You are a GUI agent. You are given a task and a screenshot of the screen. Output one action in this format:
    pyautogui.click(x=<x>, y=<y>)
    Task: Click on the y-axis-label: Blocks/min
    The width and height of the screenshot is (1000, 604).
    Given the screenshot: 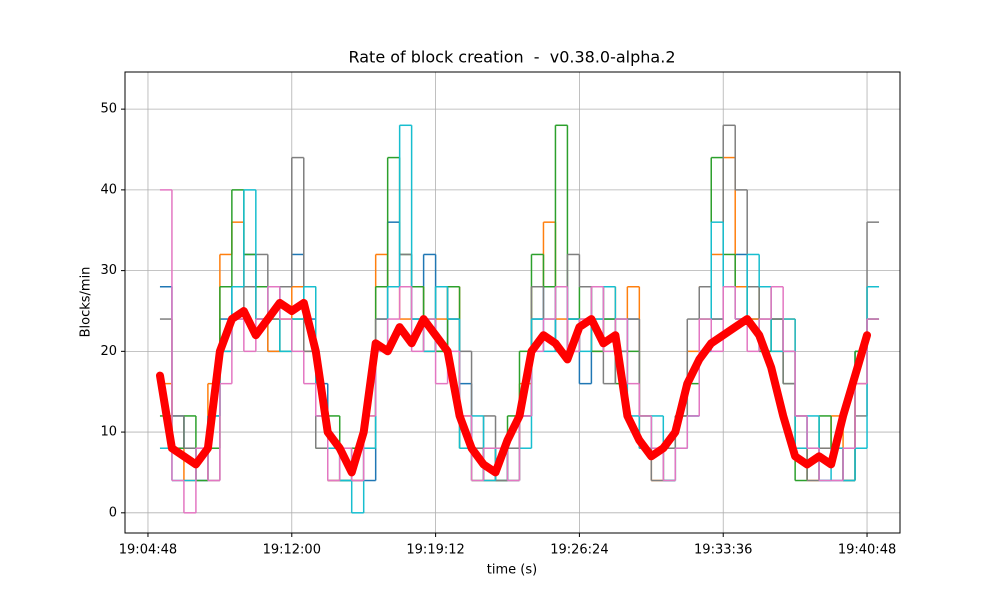 What is the action you would take?
    pyautogui.click(x=86, y=302)
    